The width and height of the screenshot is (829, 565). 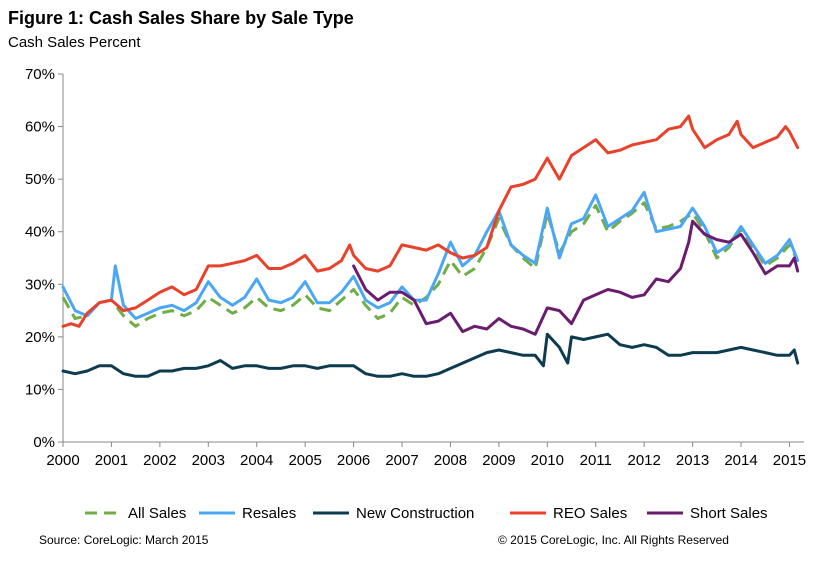 What do you see at coordinates (40, 74) in the screenshot?
I see `y-tick-label: 70%` at bounding box center [40, 74].